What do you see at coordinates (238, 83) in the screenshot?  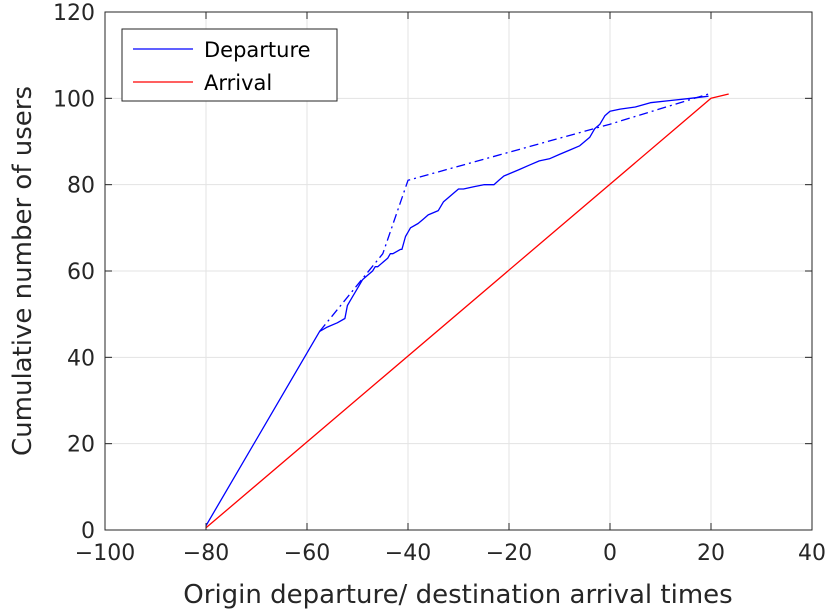 I see `legend-arrival-label: Arrival` at bounding box center [238, 83].